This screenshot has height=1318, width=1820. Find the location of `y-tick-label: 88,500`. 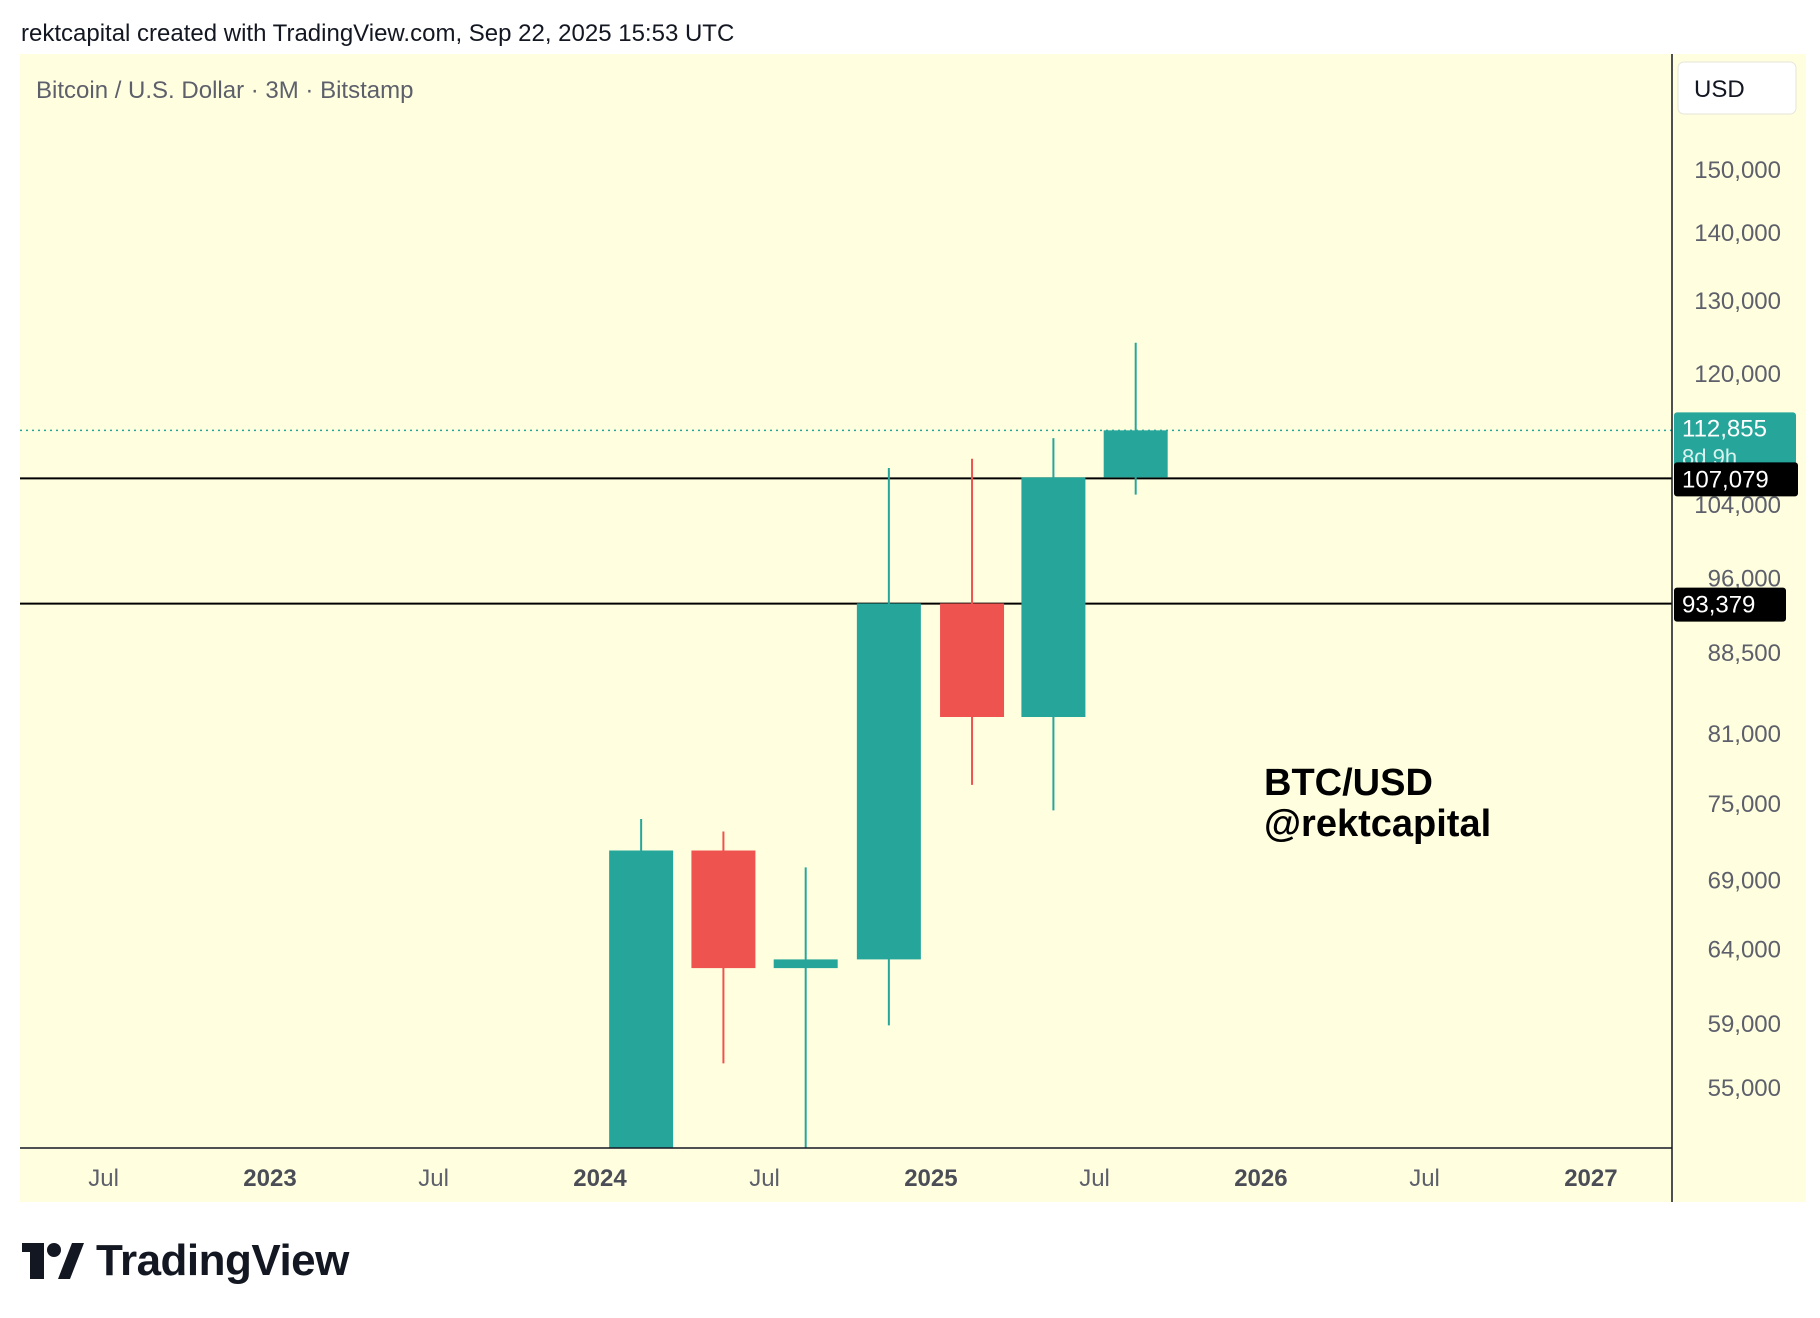

y-tick-label: 88,500 is located at coordinates (1744, 653).